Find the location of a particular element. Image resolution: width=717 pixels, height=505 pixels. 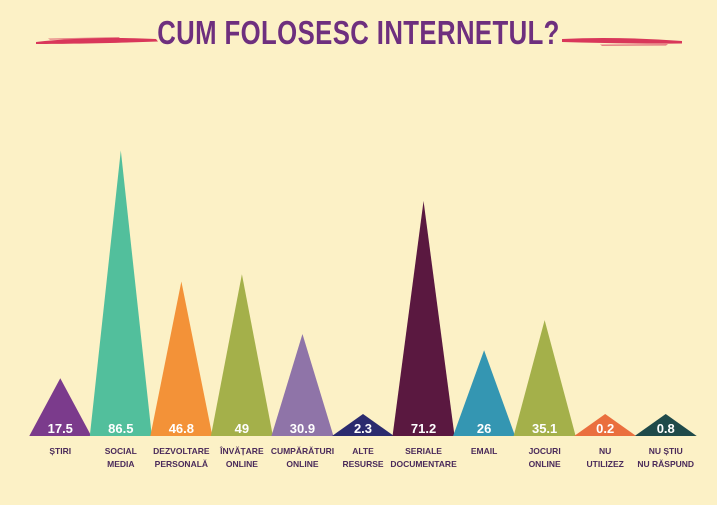

category-label-4: CUMPĂRĂTURI ONLINE is located at coordinates (302, 457).